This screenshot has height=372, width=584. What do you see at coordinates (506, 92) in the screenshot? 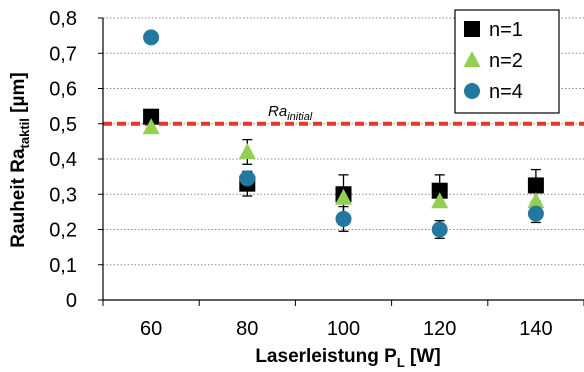
I see `legend-label-n=4: n=4` at bounding box center [506, 92].